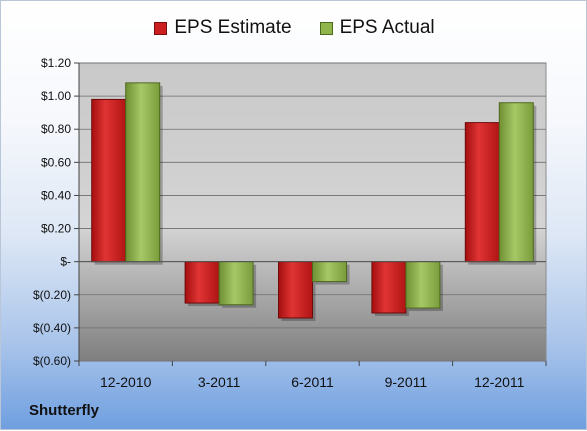  What do you see at coordinates (52, 295) in the screenshot?
I see `y-tick-label: $(0.20)` at bounding box center [52, 295].